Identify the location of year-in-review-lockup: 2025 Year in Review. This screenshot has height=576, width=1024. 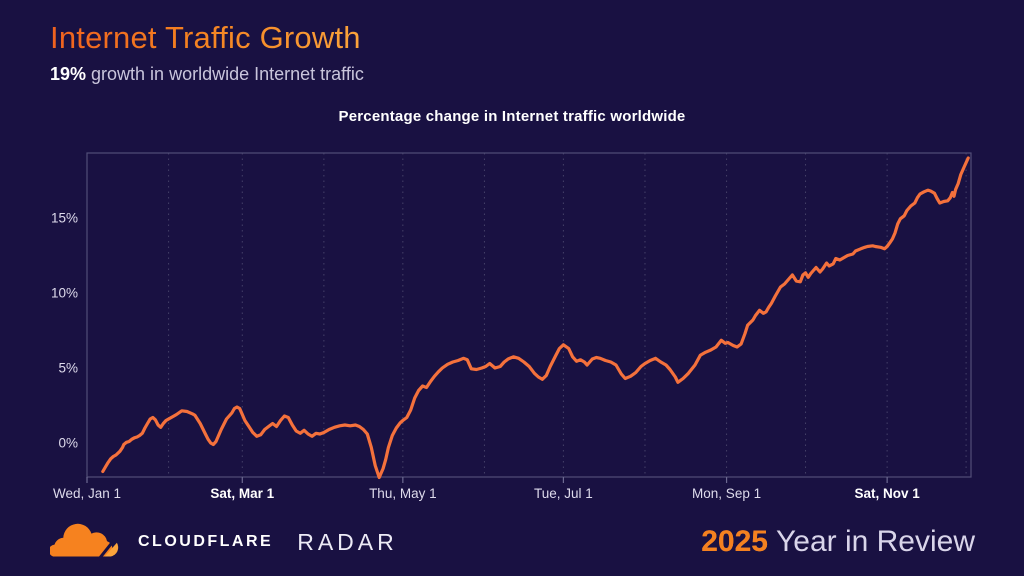
(838, 542).